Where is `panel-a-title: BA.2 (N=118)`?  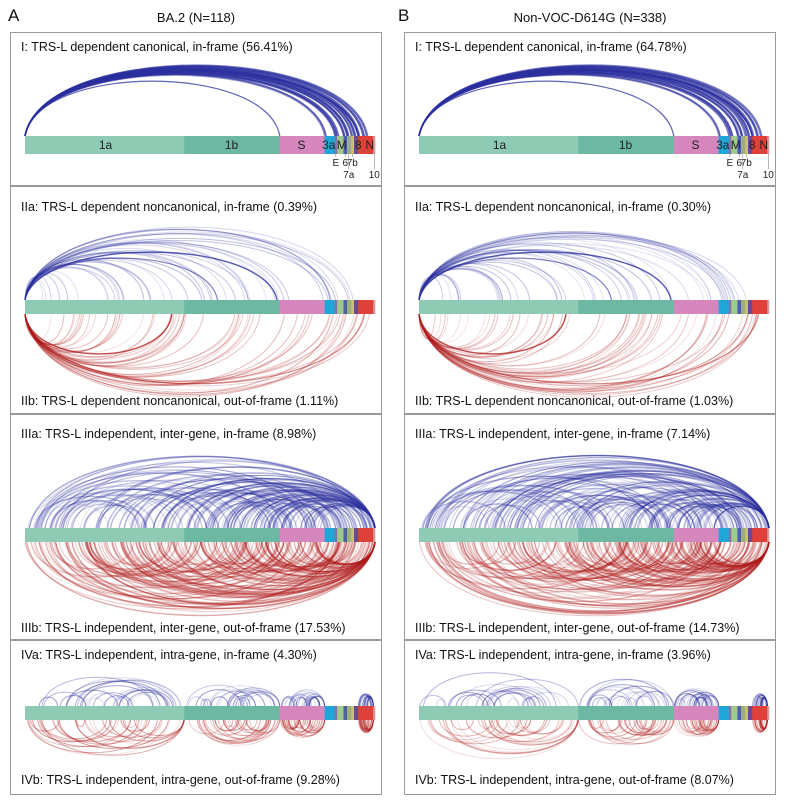 panel-a-title: BA.2 (N=118) is located at coordinates (196, 17).